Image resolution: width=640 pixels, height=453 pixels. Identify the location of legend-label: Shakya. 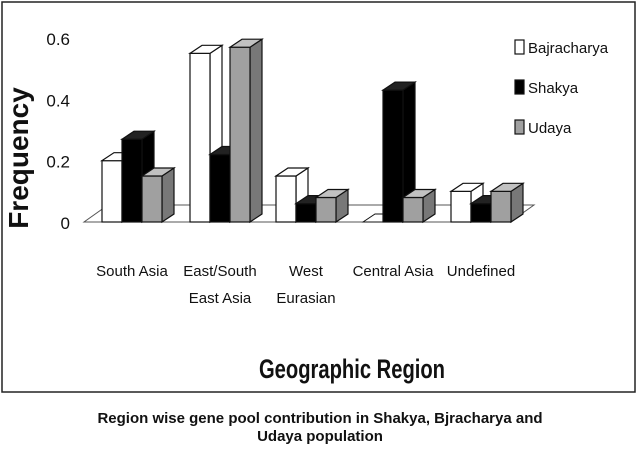
(553, 88).